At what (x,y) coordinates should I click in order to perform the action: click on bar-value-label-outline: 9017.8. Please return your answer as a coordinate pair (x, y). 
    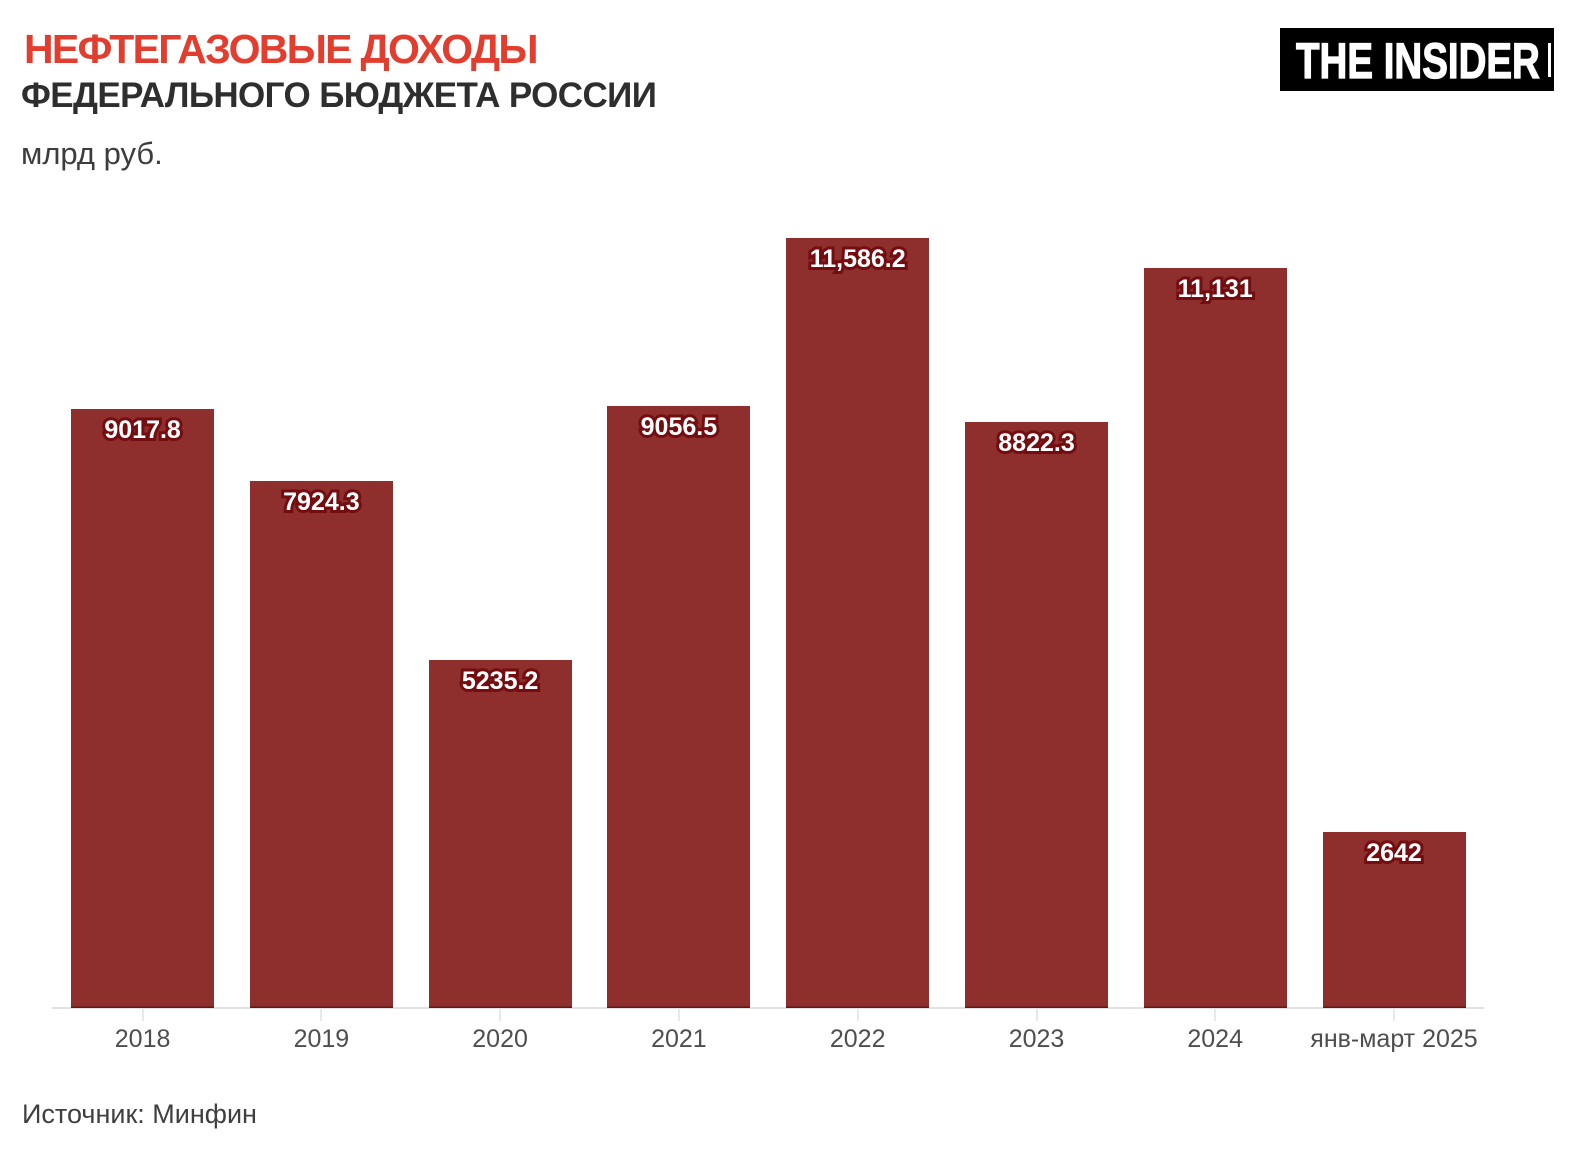
    Looking at the image, I should click on (142, 430).